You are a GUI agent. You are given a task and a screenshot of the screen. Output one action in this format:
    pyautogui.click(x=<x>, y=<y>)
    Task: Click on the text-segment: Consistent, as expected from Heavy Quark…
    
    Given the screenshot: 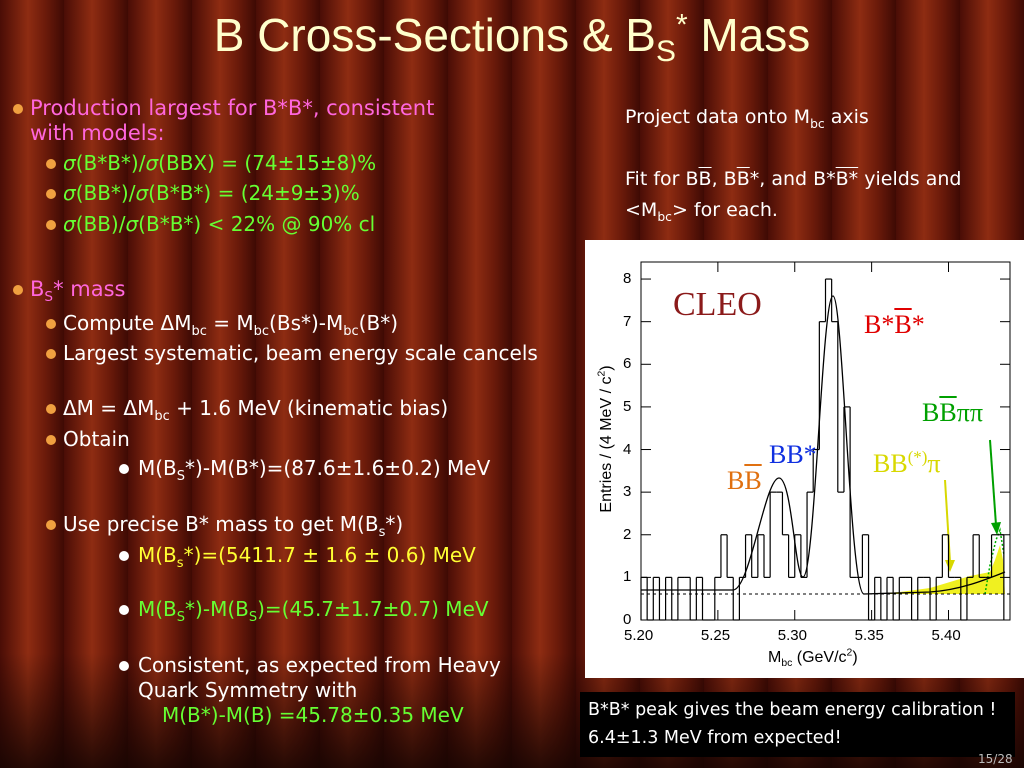 What is the action you would take?
    pyautogui.click(x=319, y=677)
    